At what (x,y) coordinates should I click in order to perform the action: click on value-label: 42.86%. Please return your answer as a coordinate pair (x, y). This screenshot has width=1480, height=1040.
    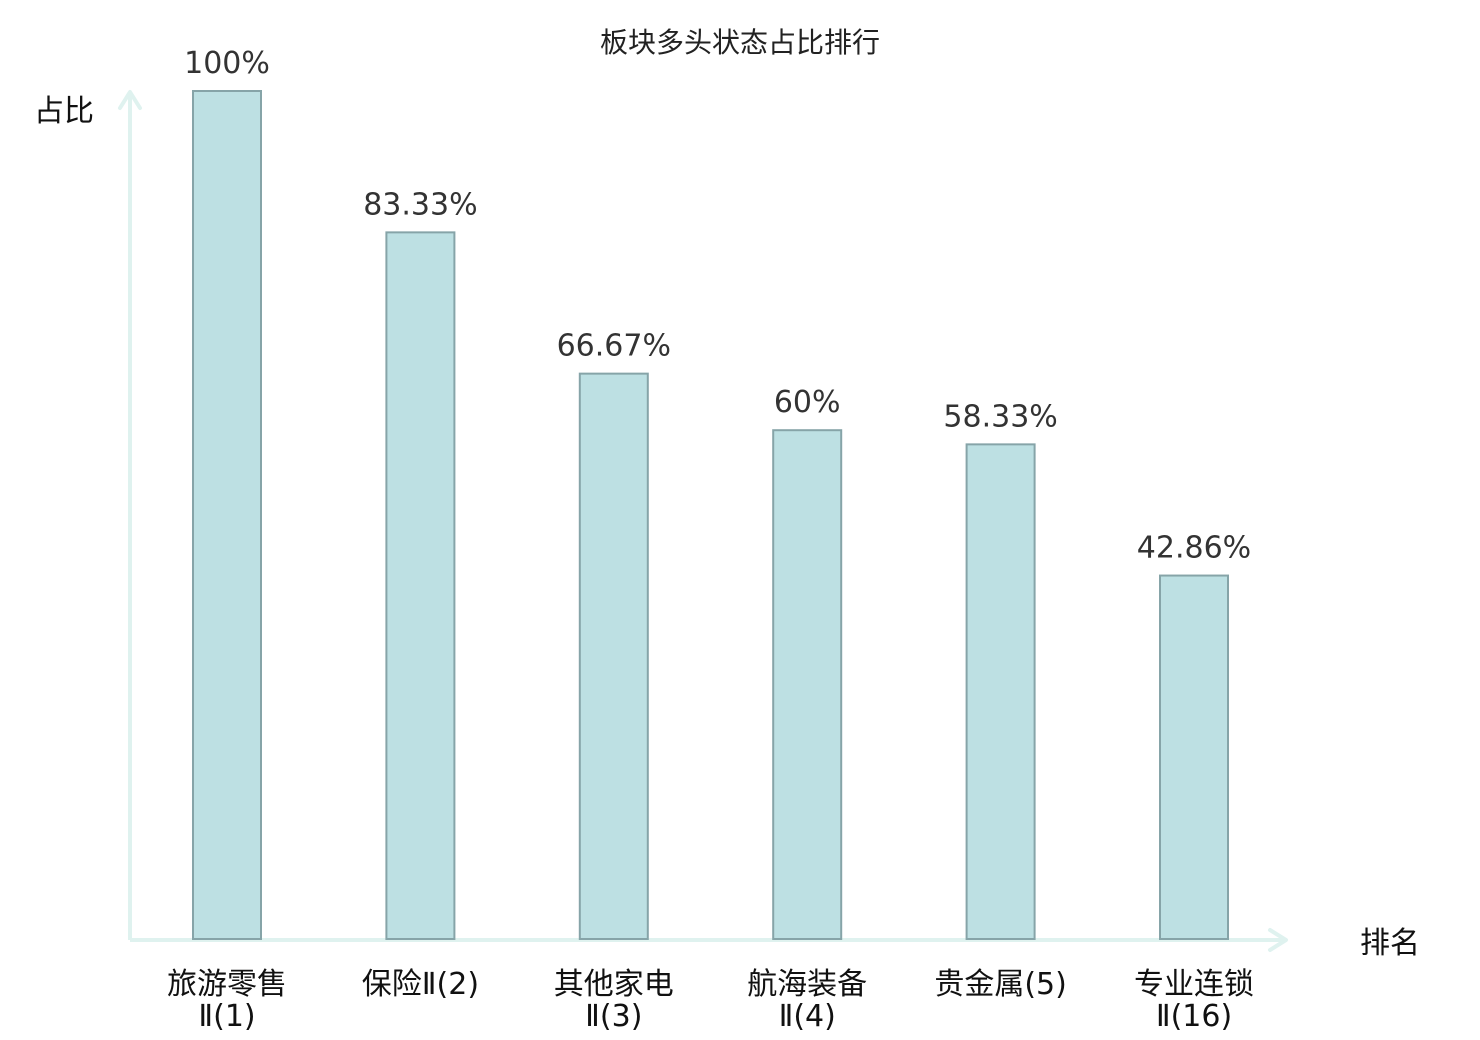
    Looking at the image, I should click on (1194, 548).